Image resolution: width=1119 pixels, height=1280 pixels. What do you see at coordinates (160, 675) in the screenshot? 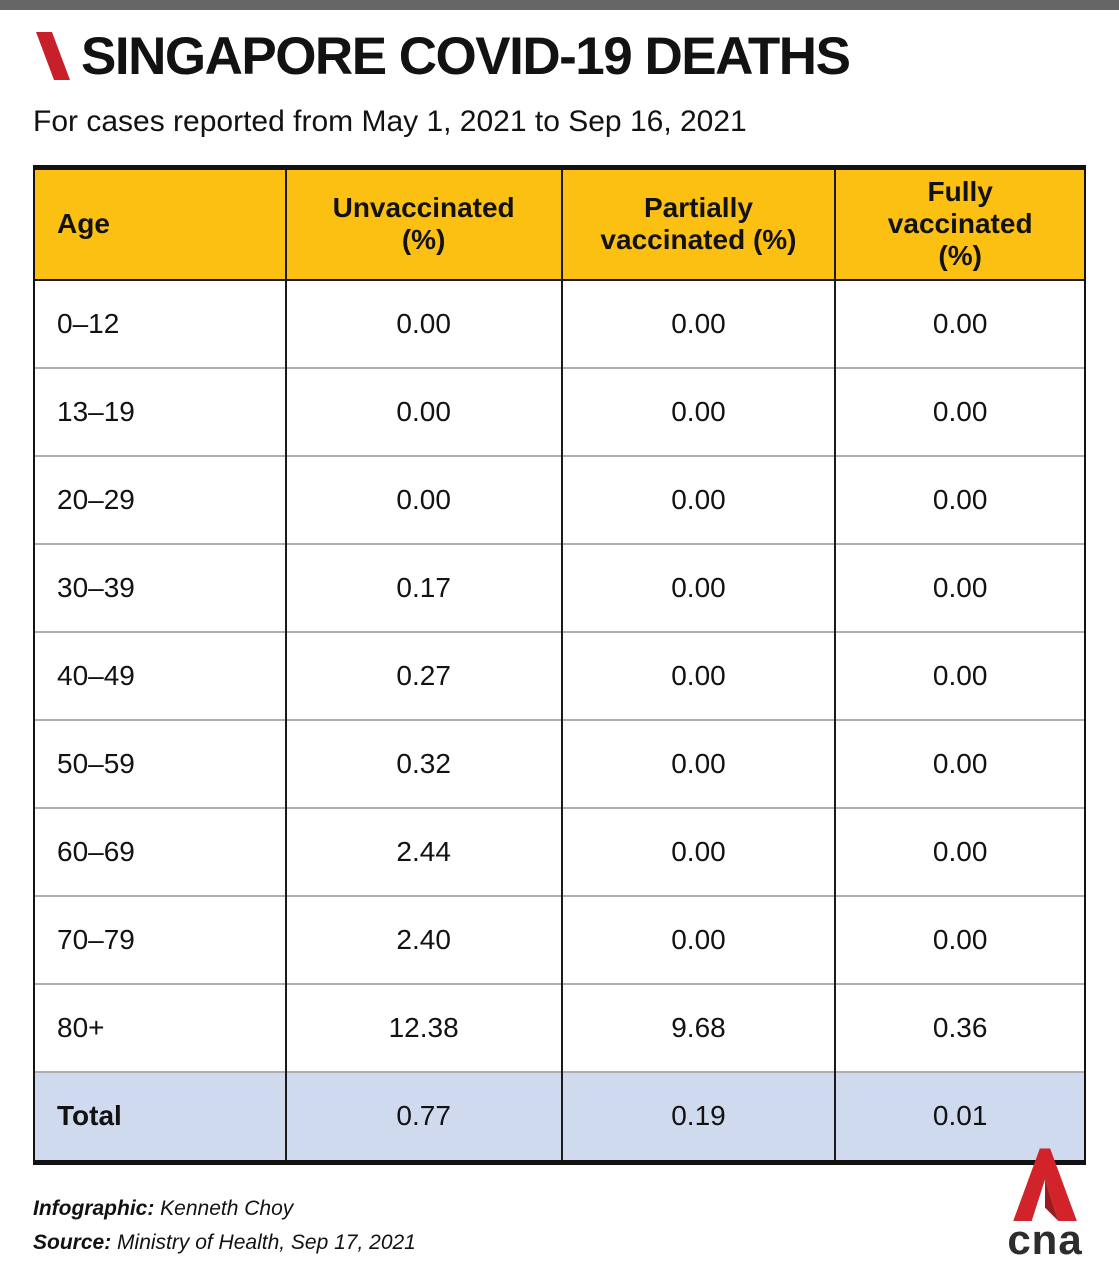
I see `age-cell: 40–49` at bounding box center [160, 675].